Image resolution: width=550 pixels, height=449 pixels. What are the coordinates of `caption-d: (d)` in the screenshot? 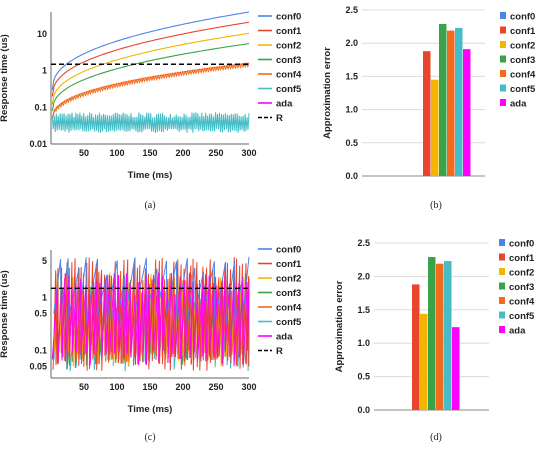 It's located at (436, 437).